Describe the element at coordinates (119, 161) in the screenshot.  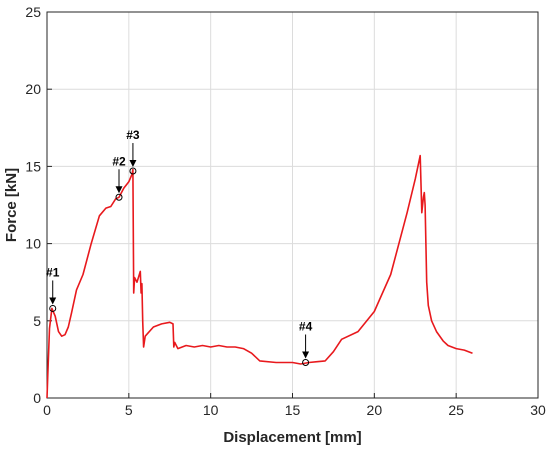
I see `annotation-label: #2` at that location.